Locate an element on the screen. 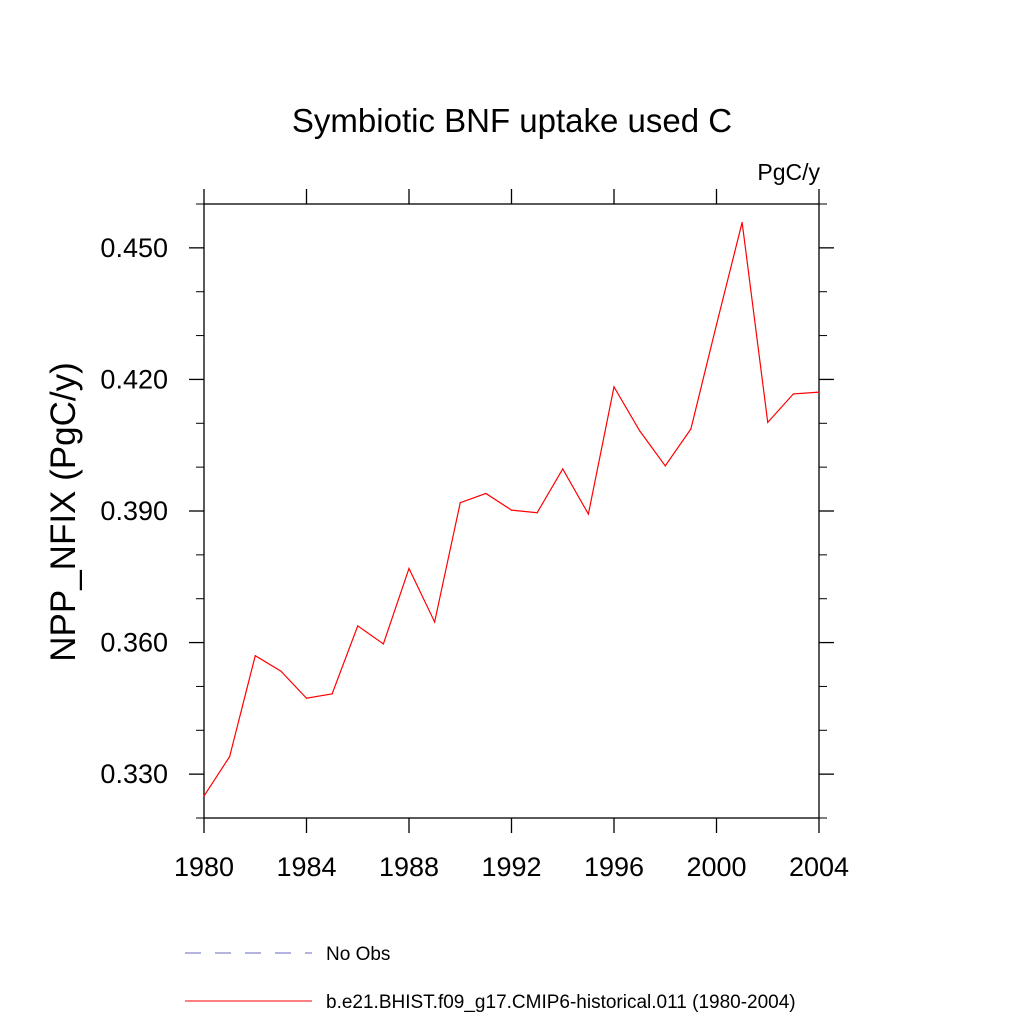 The image size is (1024, 1024). y-tick-label: 0.390 is located at coordinates (134, 511).